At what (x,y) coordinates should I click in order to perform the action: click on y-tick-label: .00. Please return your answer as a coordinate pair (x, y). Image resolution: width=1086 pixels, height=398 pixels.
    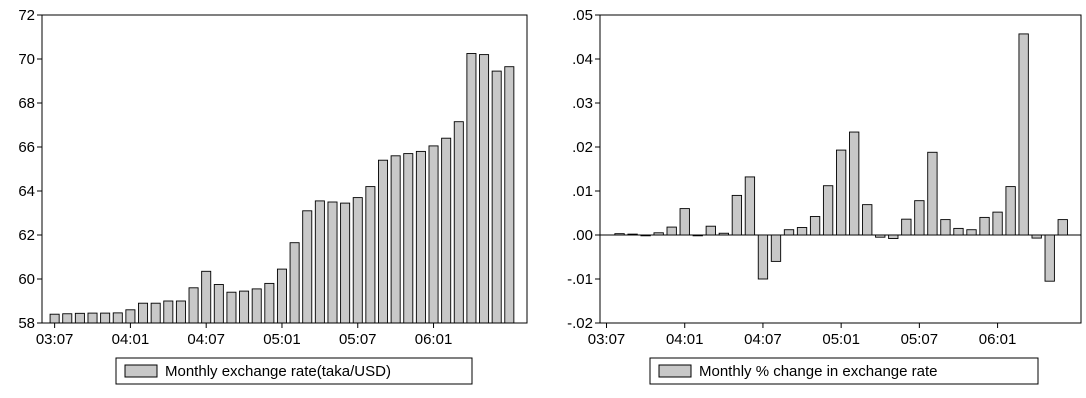
    Looking at the image, I should click on (582, 235).